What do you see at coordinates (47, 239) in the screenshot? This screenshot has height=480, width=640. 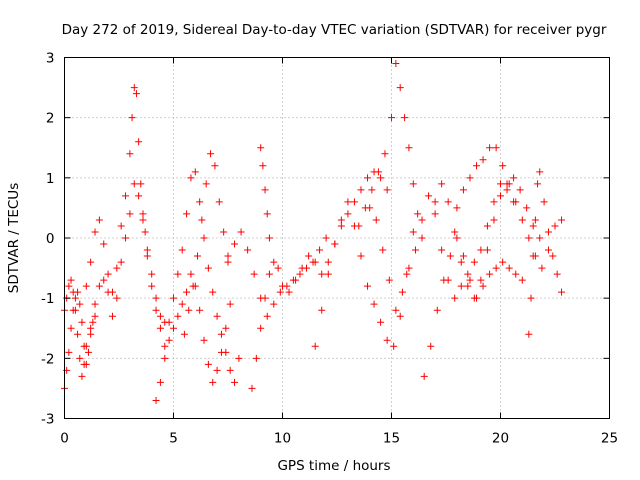 I see `y-tick-labels: -3 -2 -1 0 1 2 3` at bounding box center [47, 239].